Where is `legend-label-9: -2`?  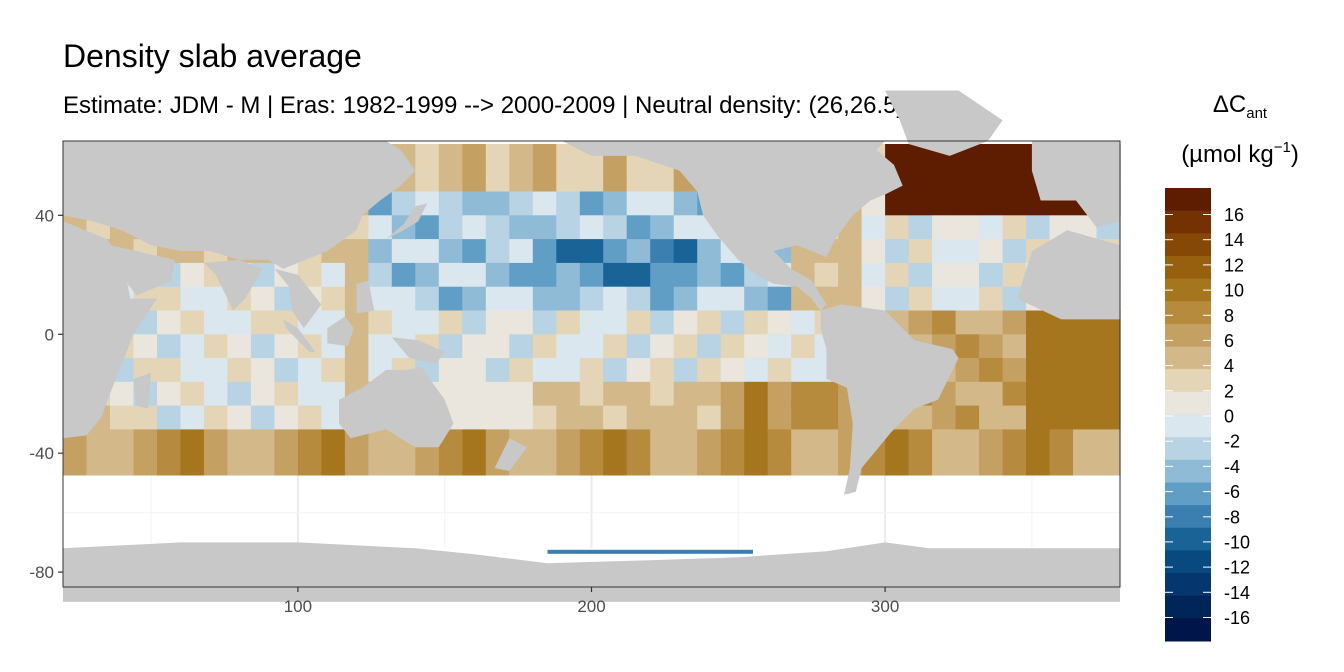 legend-label-9: -2 is located at coordinates (1232, 442).